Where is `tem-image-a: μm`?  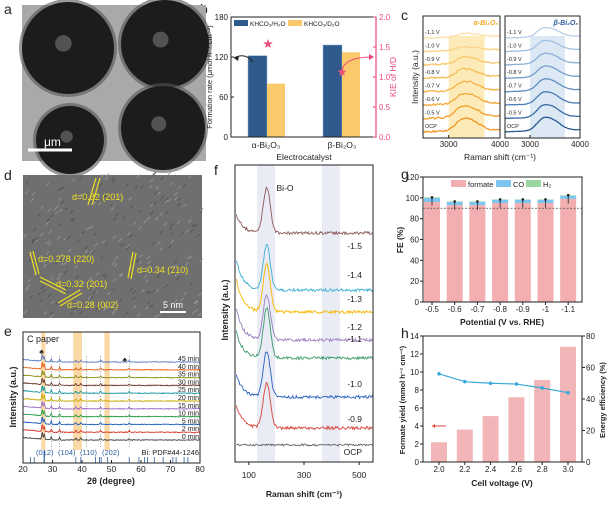 tem-image-a: μm is located at coordinates (115, 88).